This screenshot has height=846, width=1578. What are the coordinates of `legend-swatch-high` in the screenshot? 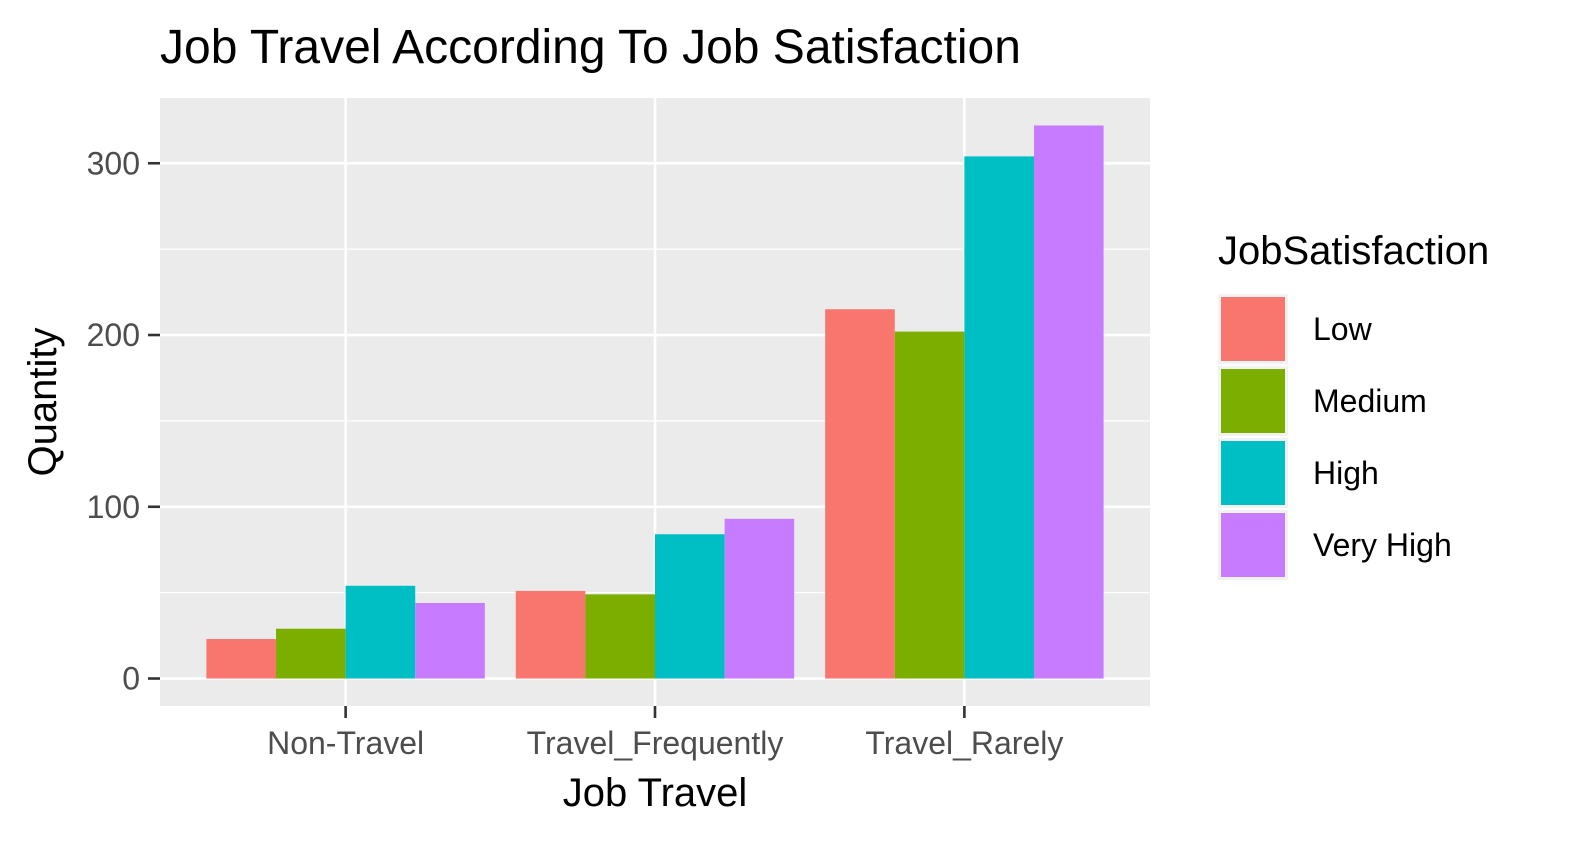 It's located at (1253, 473).